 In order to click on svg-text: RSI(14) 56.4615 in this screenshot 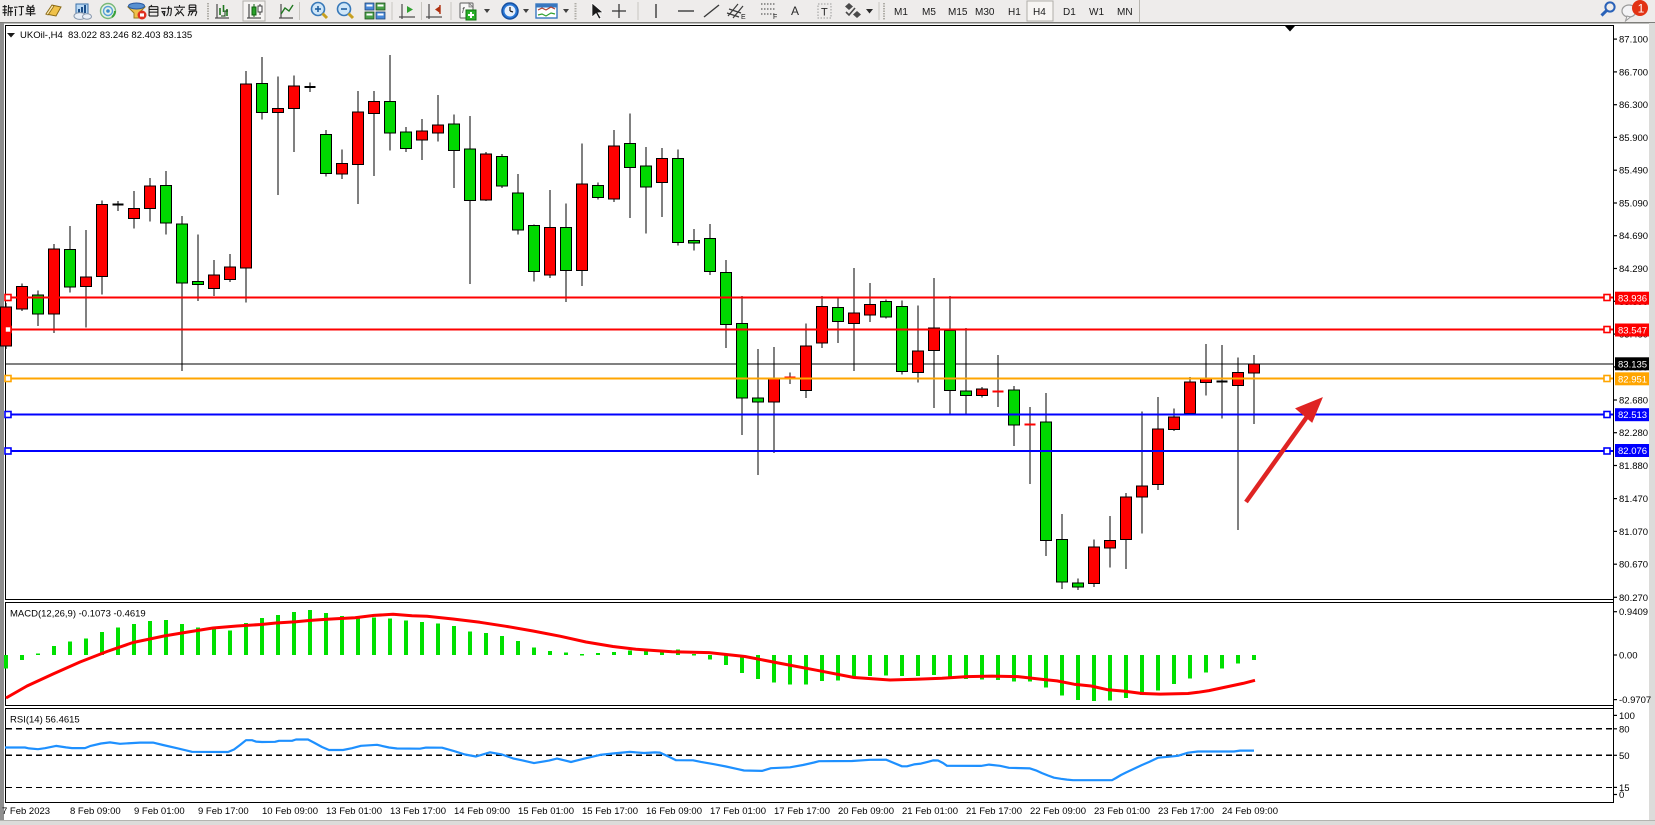, I will do `click(45, 720)`.